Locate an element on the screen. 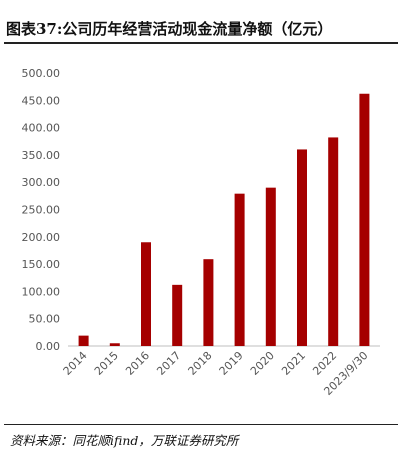 This screenshot has height=461, width=402. x-tick-label: 2020 is located at coordinates (262, 363).